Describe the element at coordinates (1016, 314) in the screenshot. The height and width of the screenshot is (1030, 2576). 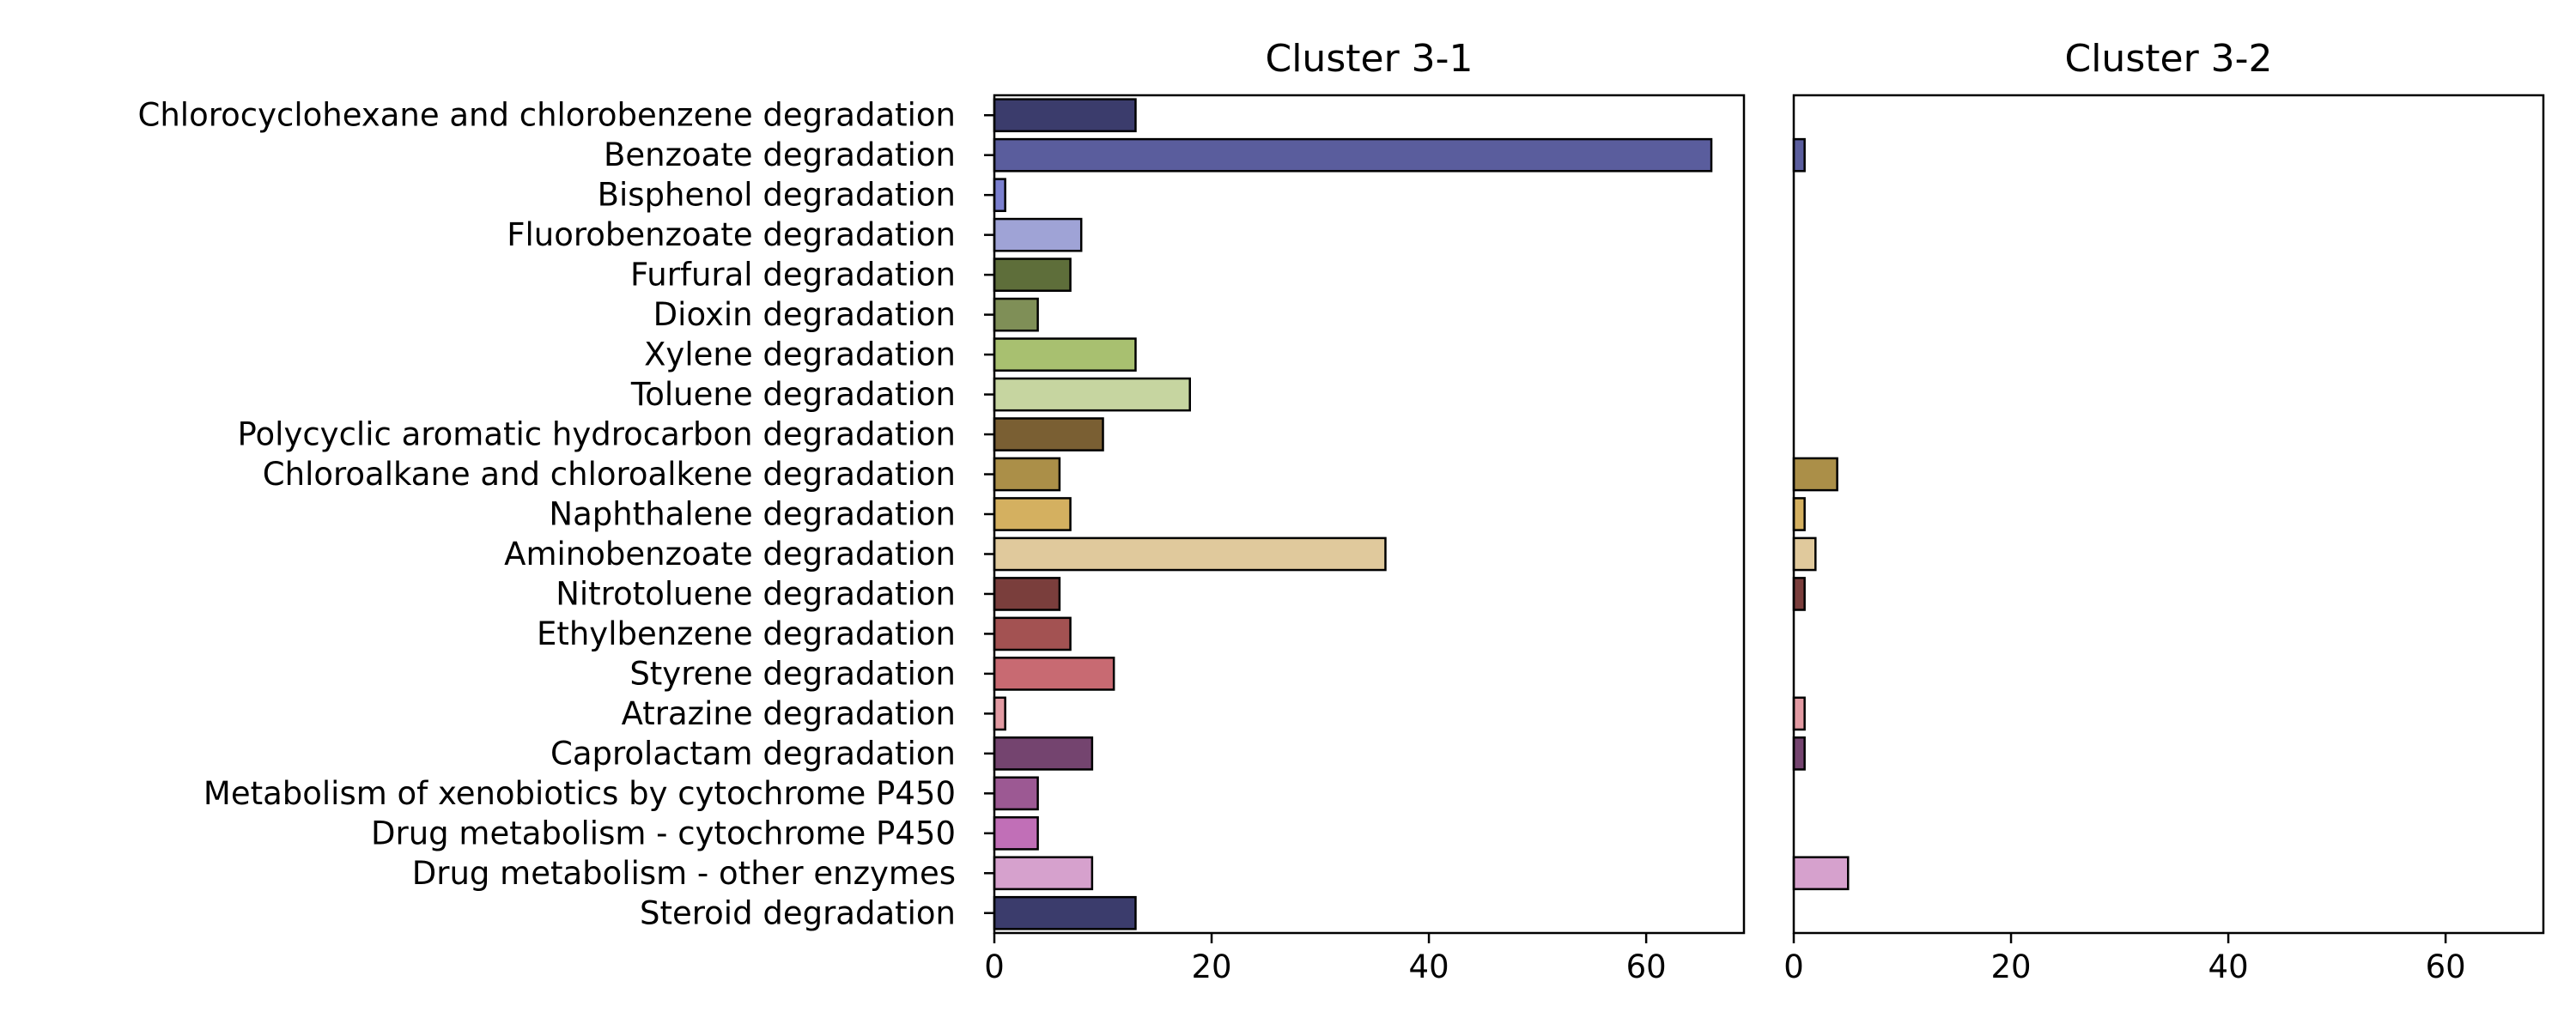
I see `bar-dioxin-degradation` at that location.